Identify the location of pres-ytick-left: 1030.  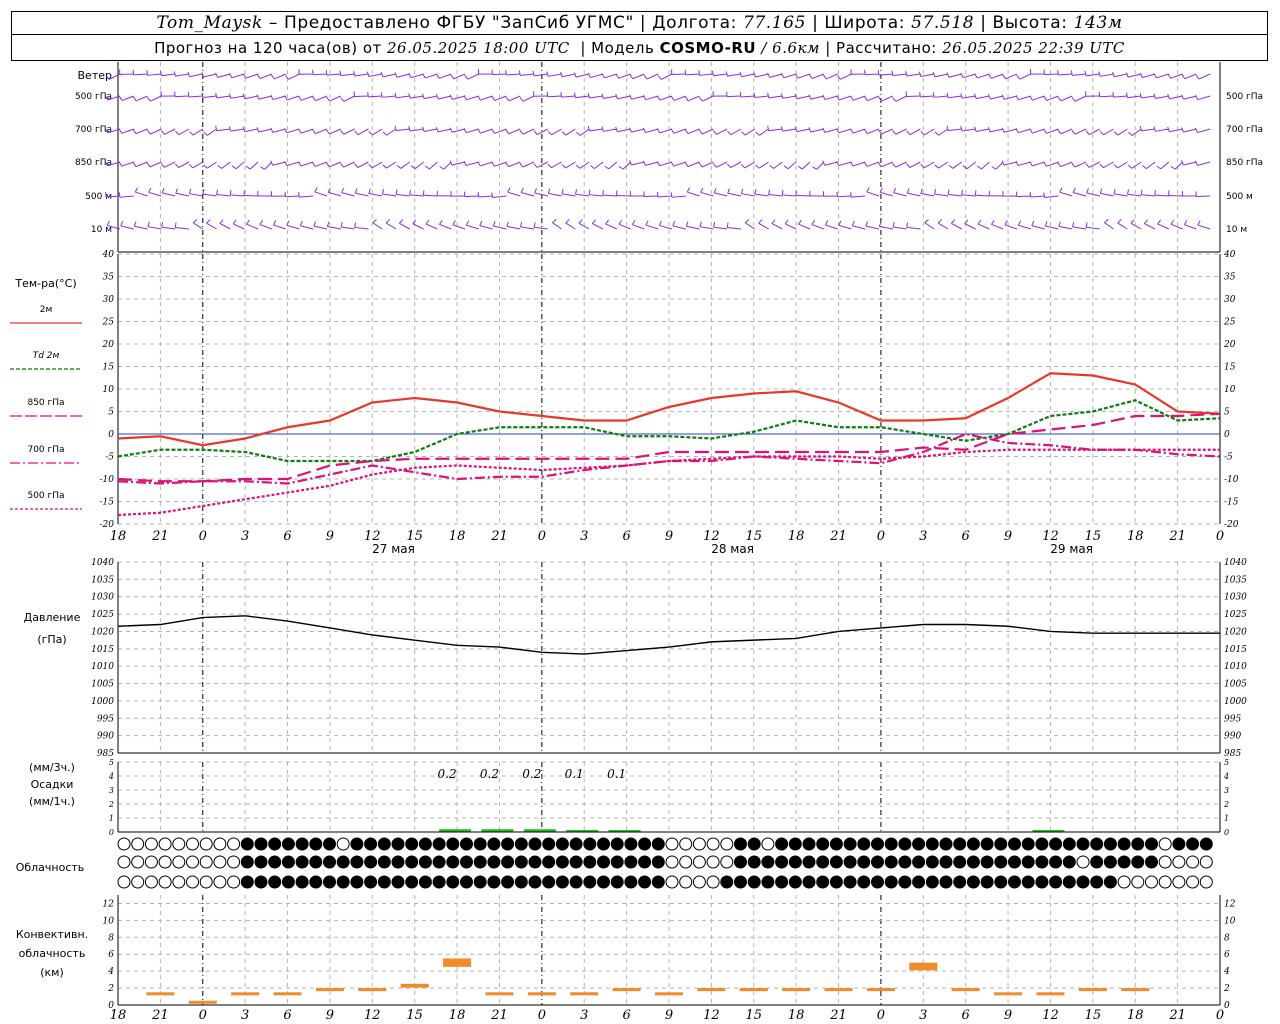
(102, 598).